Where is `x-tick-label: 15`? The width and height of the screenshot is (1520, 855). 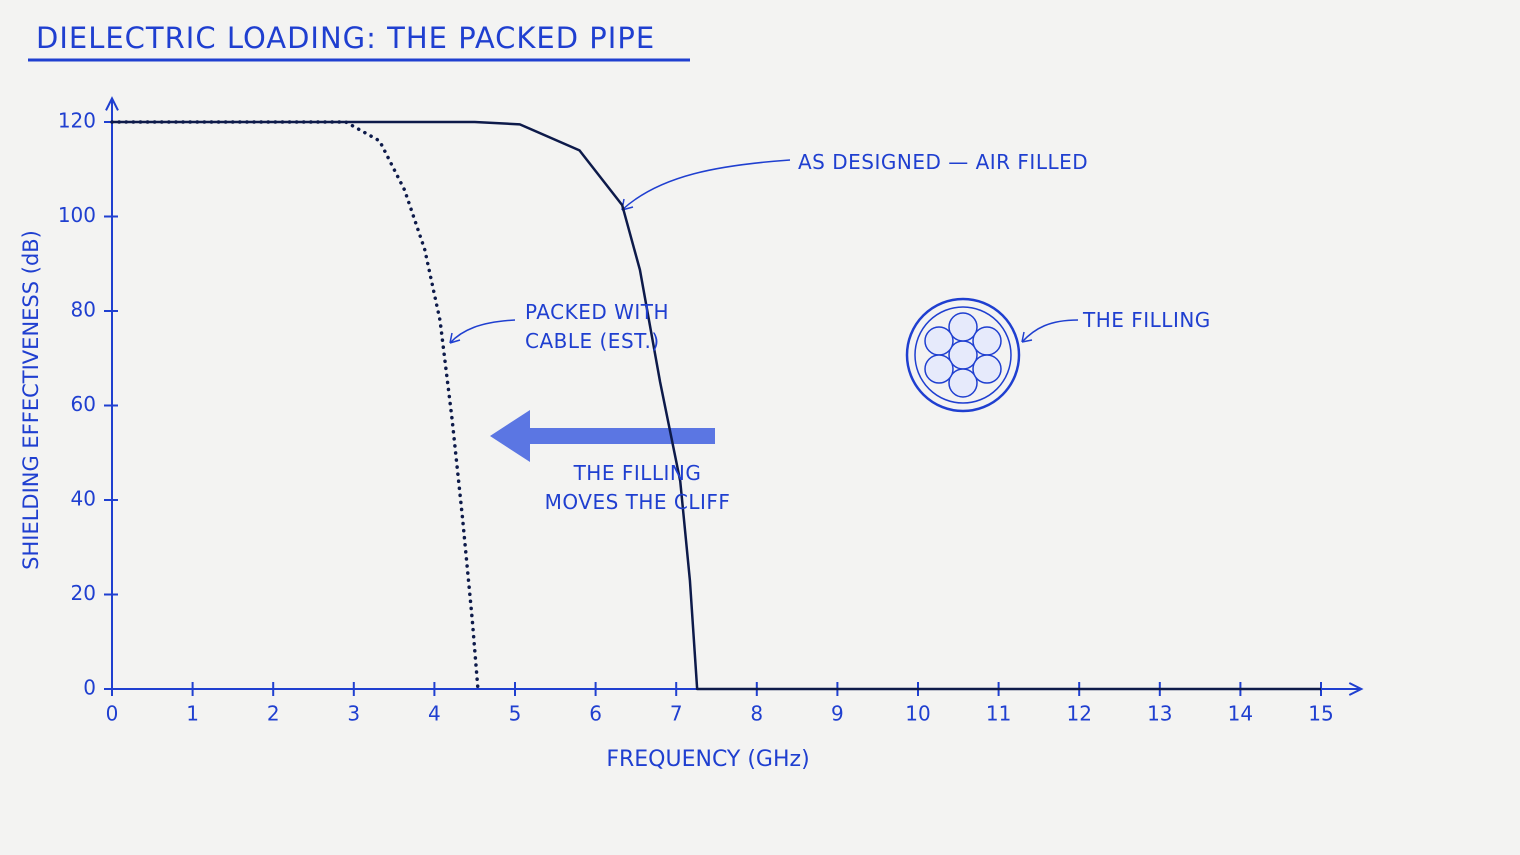
x-tick-label: 15 is located at coordinates (1320, 714).